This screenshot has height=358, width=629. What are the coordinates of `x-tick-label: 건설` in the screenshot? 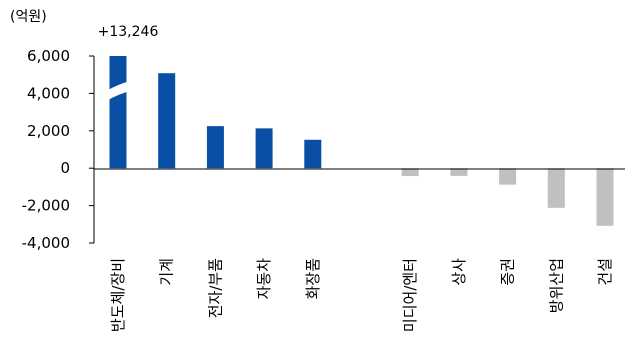 It's located at (605, 272).